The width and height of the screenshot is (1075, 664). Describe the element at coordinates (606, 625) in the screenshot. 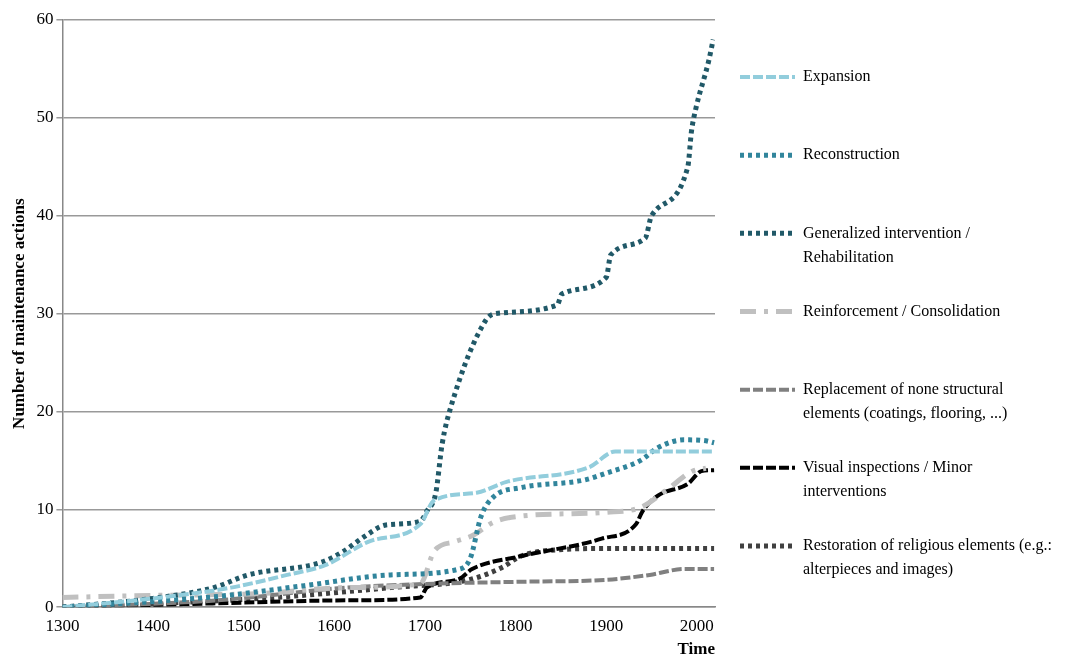

I see `x-tick-label: 1900` at that location.